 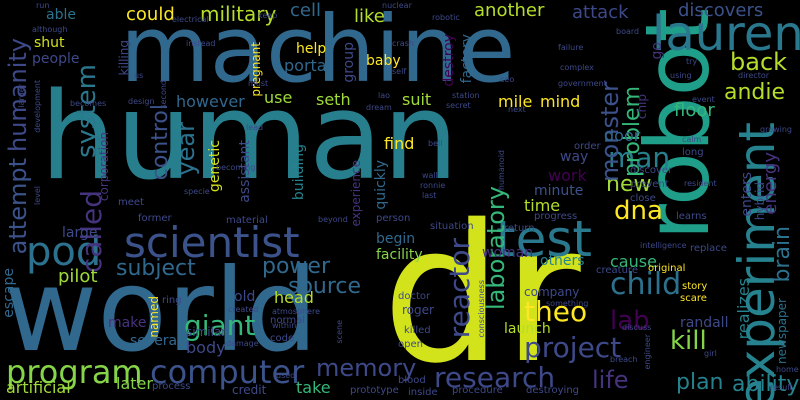 I want to click on word-destroying: destroying, so click(x=553, y=390).